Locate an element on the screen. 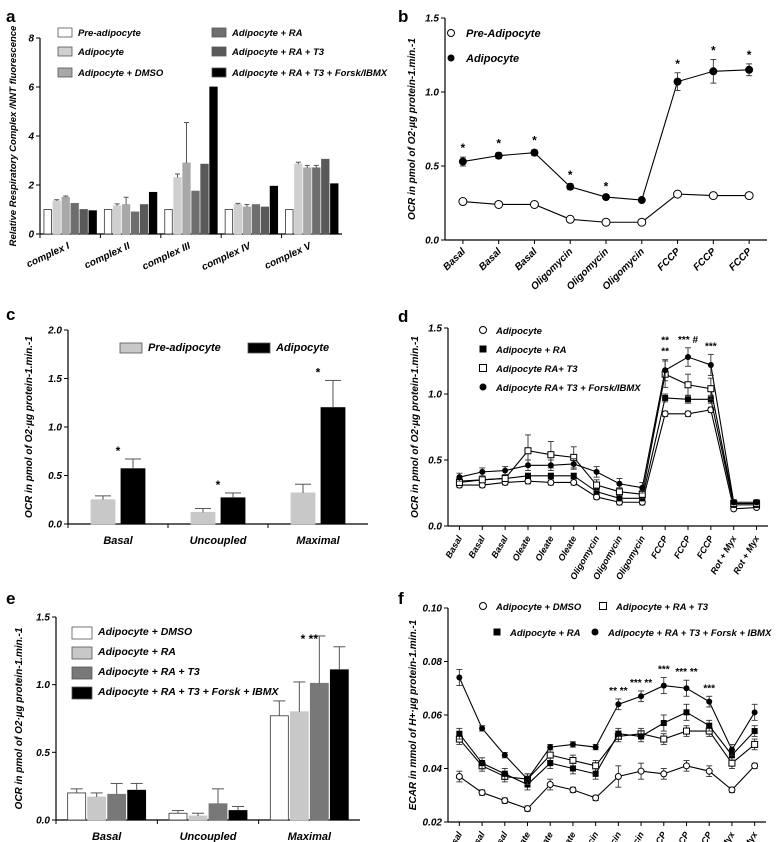 The image size is (778, 842). y-tick-label: 2.0 is located at coordinates (54, 331).